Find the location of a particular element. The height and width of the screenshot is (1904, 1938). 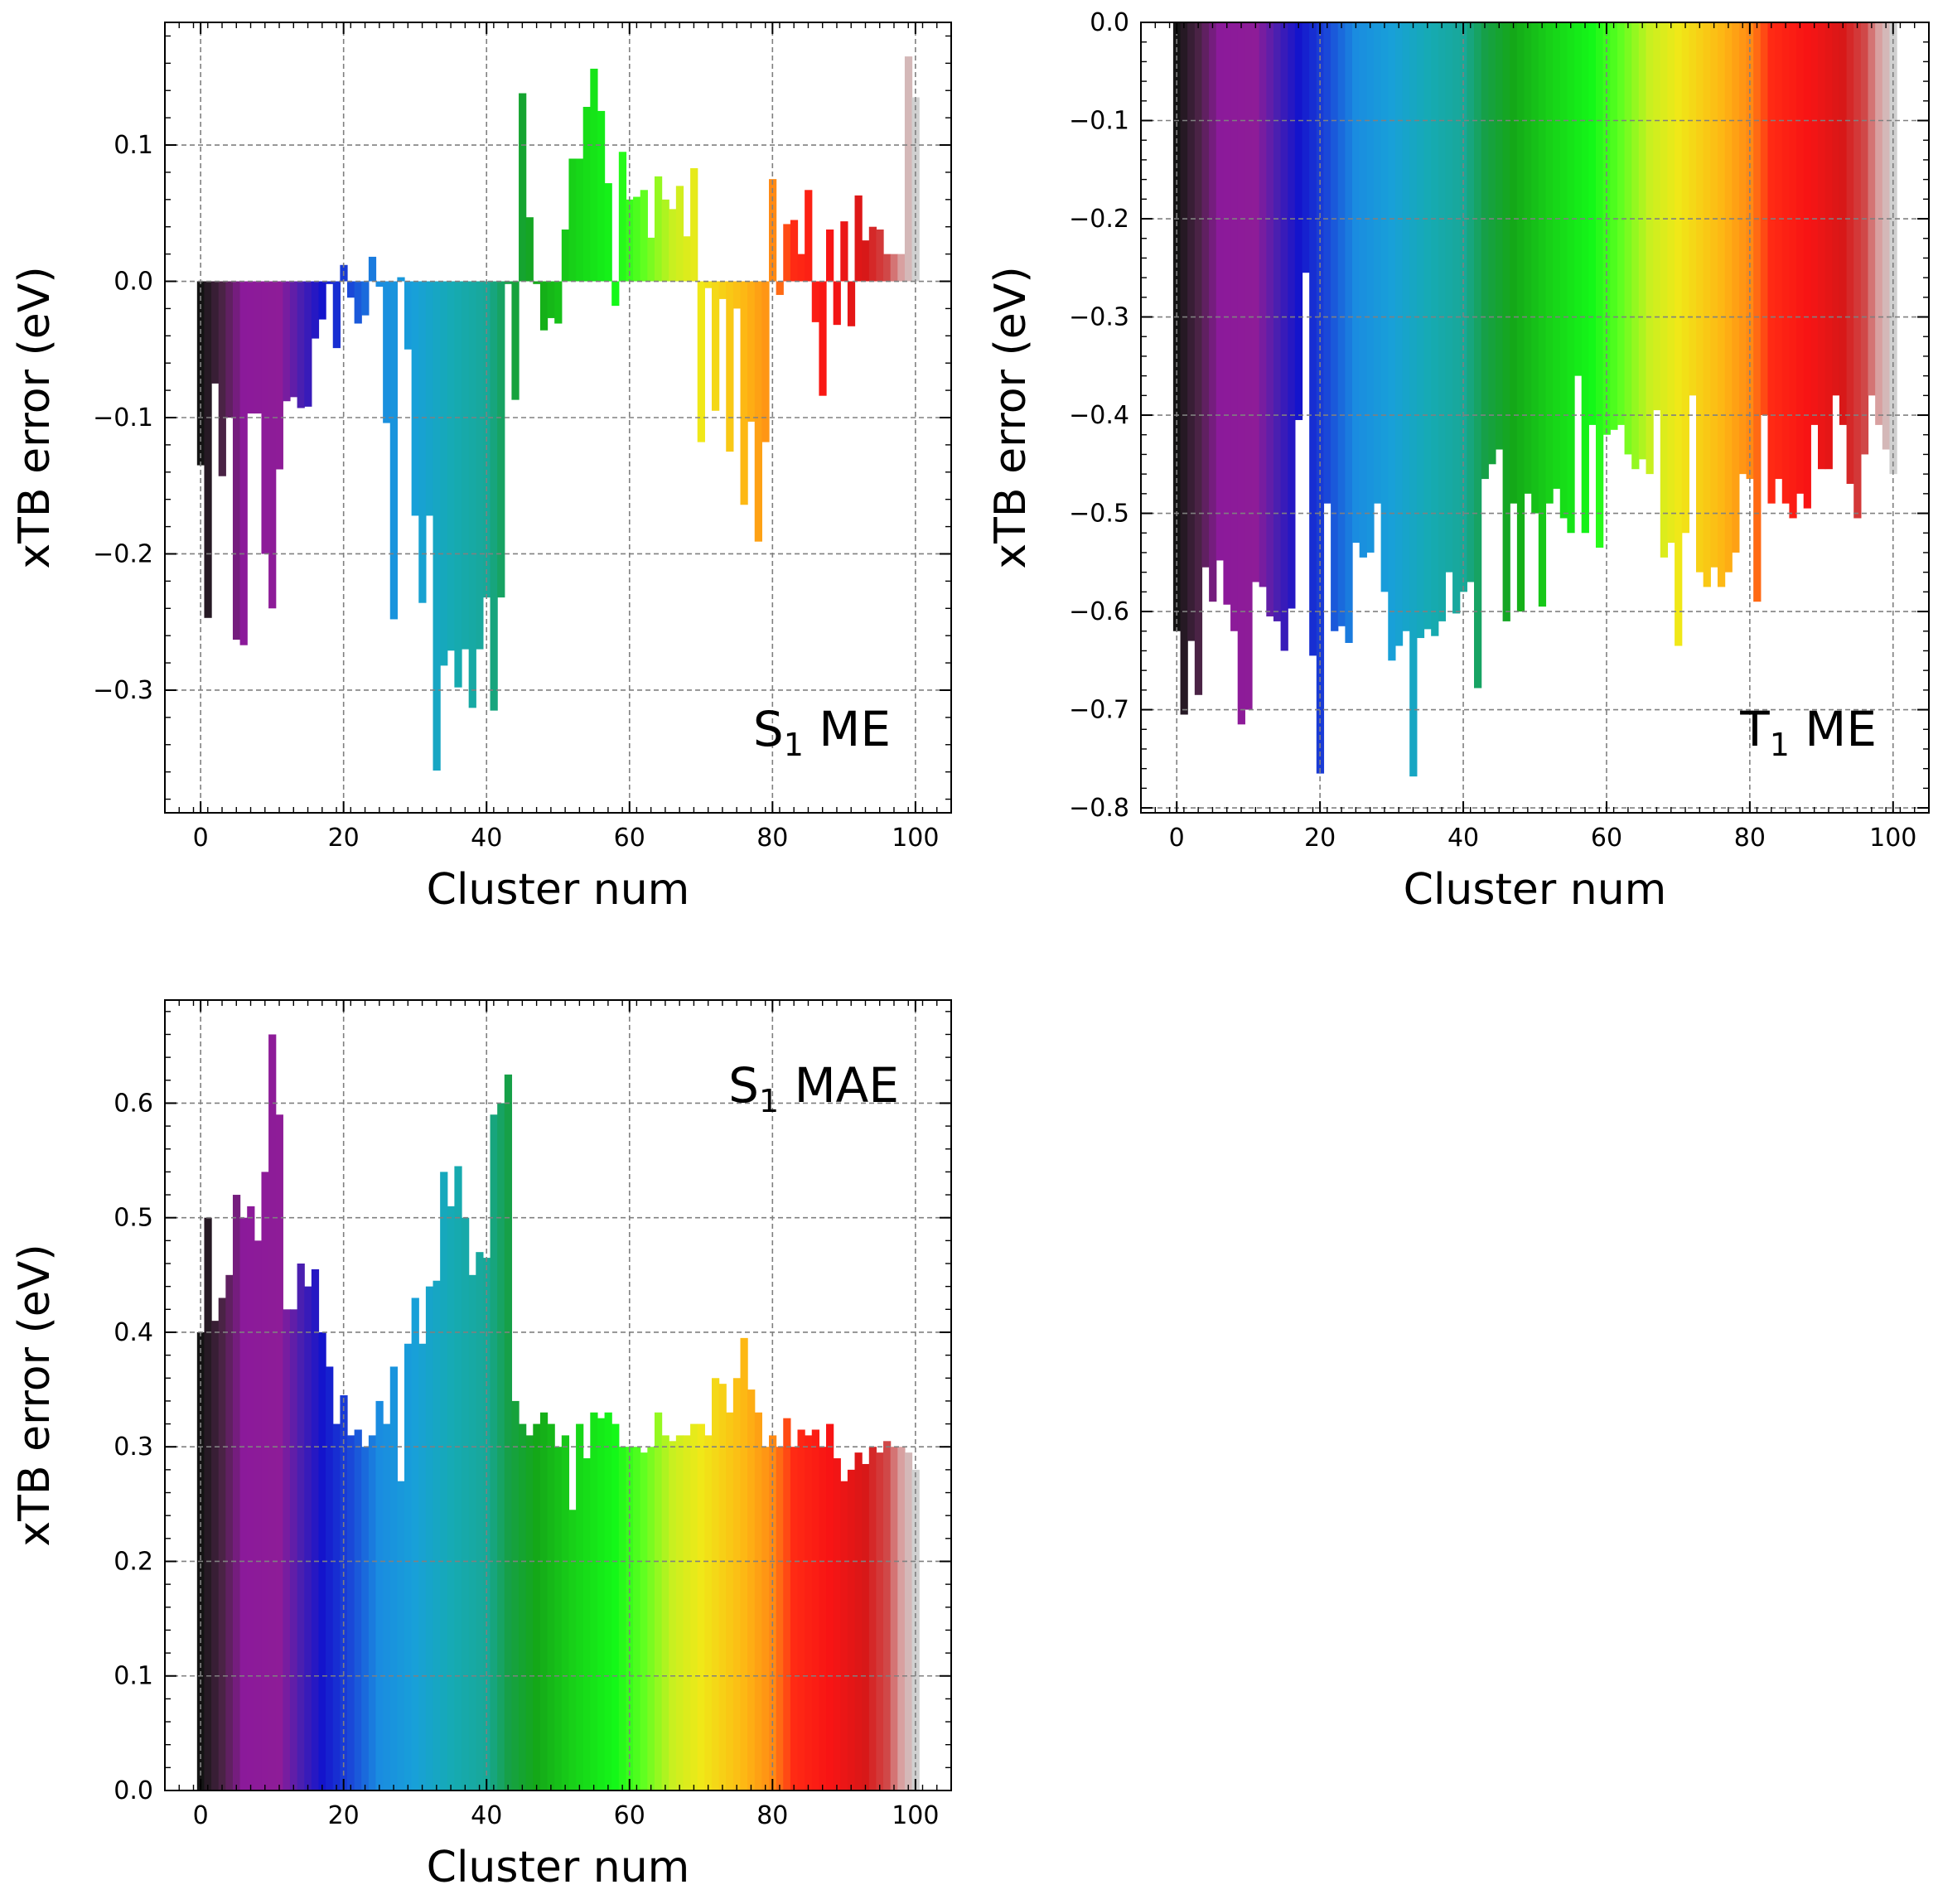

x-axis-label: Cluster num is located at coordinates (559, 890).